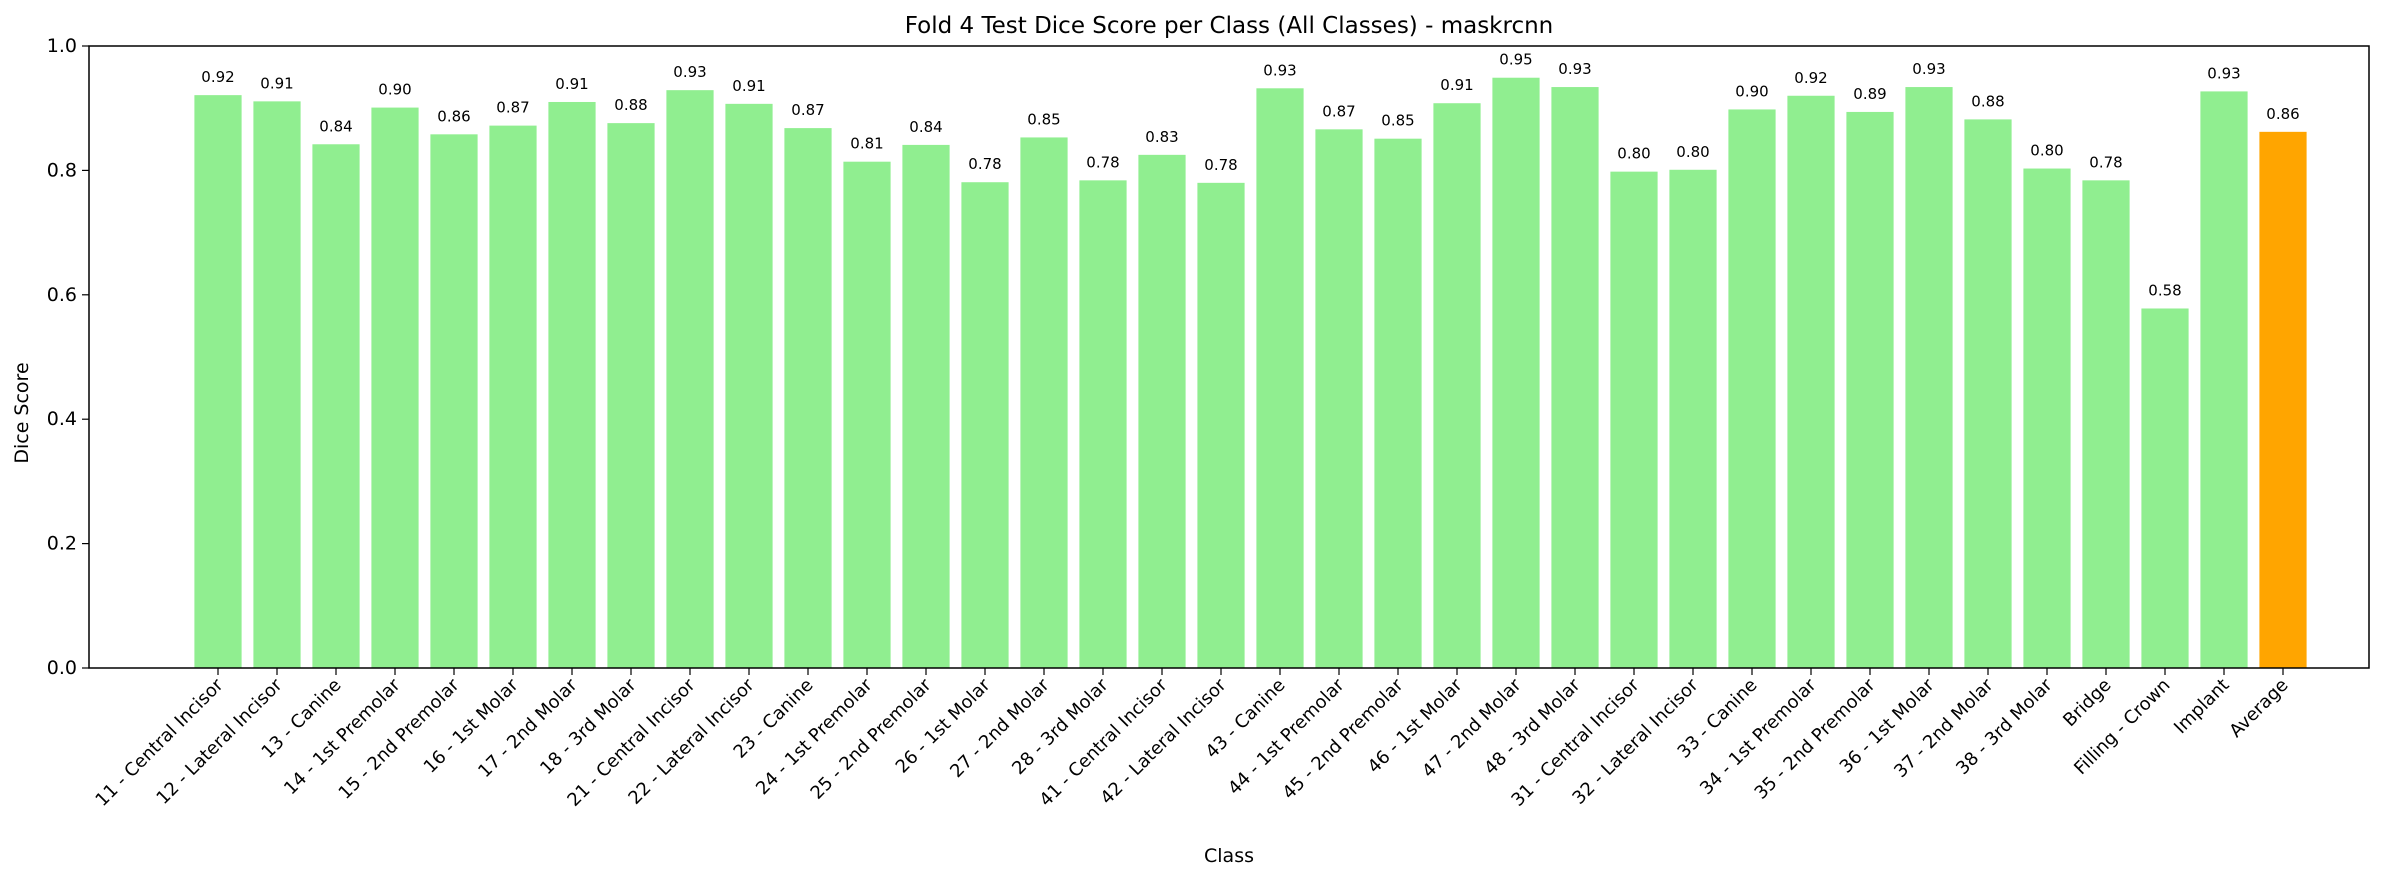  Describe the element at coordinates (1869, 94) in the screenshot. I see `value-label-29: 0.89` at that location.